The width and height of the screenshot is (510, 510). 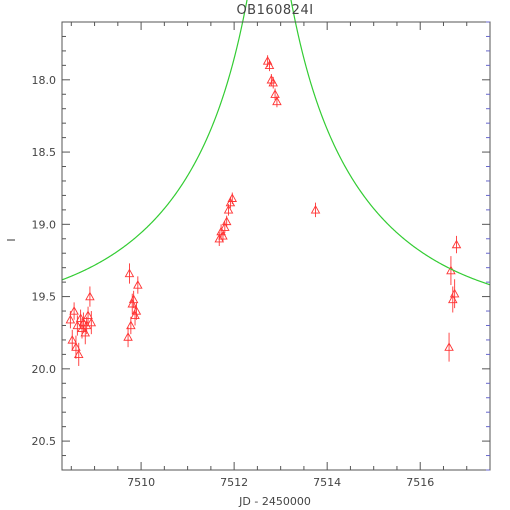 I want to click on x-axis-label: JD - 2450000, so click(x=274, y=501).